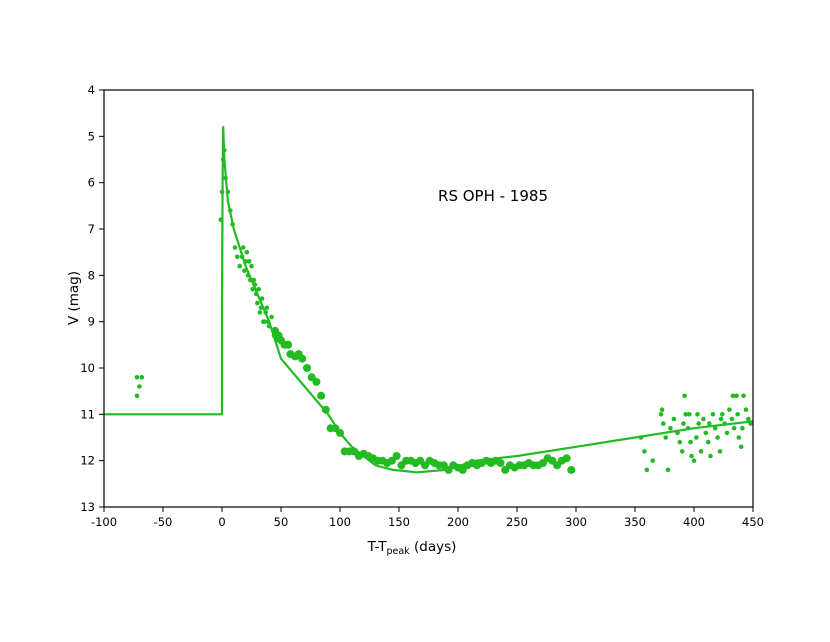  What do you see at coordinates (74, 298) in the screenshot?
I see `y-axis-title: V (mag)` at bounding box center [74, 298].